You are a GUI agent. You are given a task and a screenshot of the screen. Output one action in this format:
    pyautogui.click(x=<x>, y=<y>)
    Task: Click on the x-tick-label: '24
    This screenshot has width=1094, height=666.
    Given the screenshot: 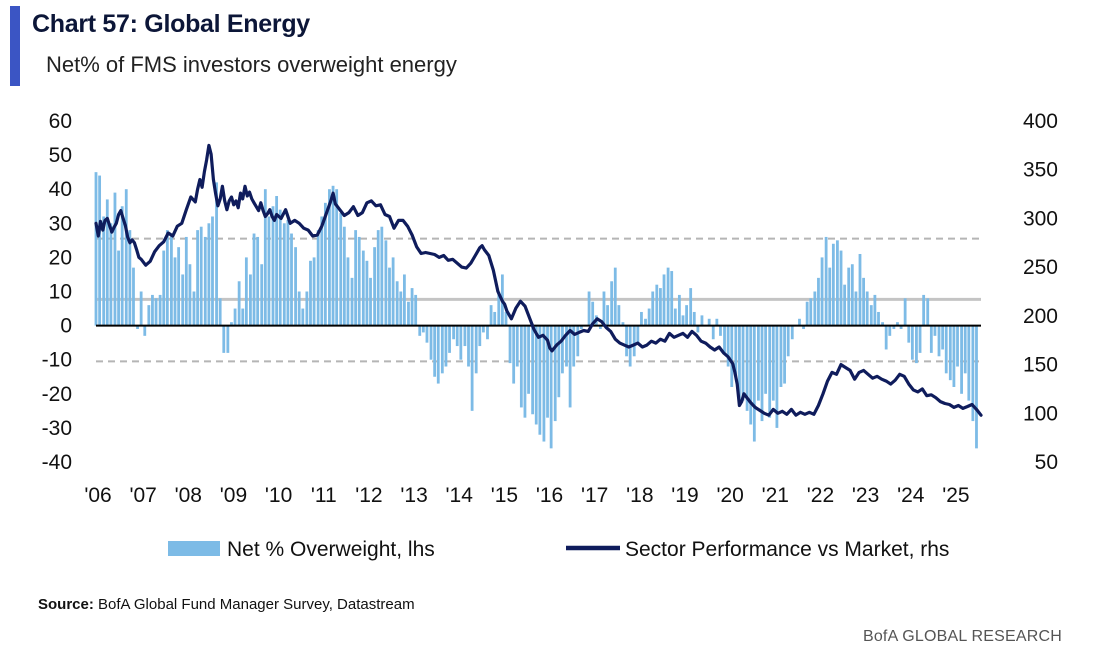 What is the action you would take?
    pyautogui.click(x=911, y=495)
    